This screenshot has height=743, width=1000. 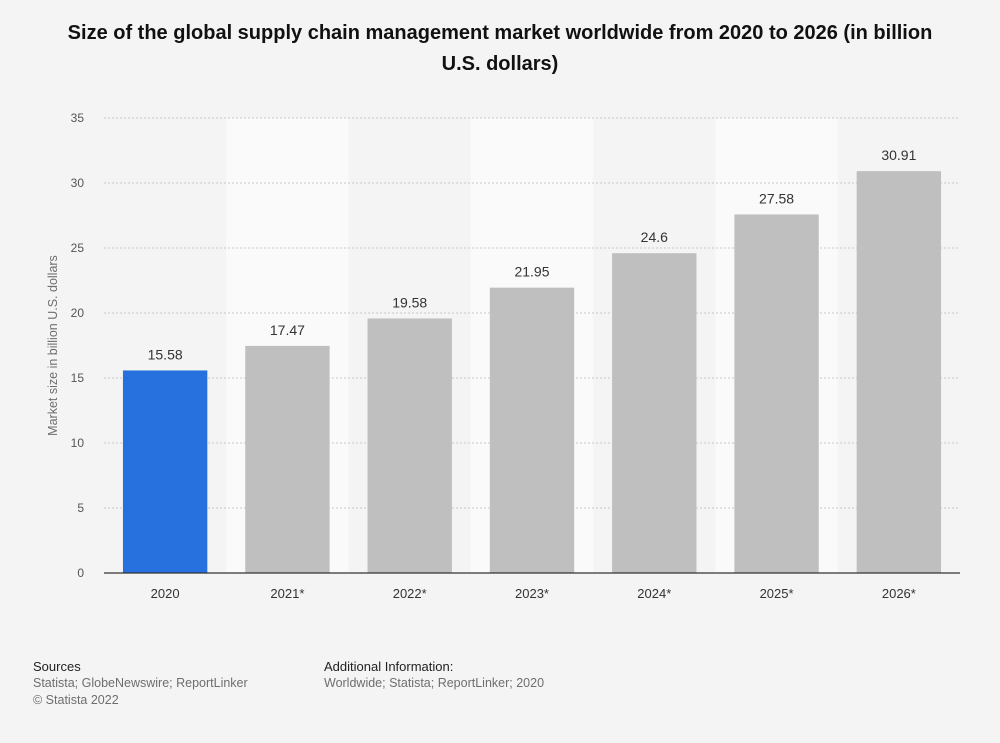 What do you see at coordinates (76, 700) in the screenshot?
I see `copyright-text: © Statista 2022` at bounding box center [76, 700].